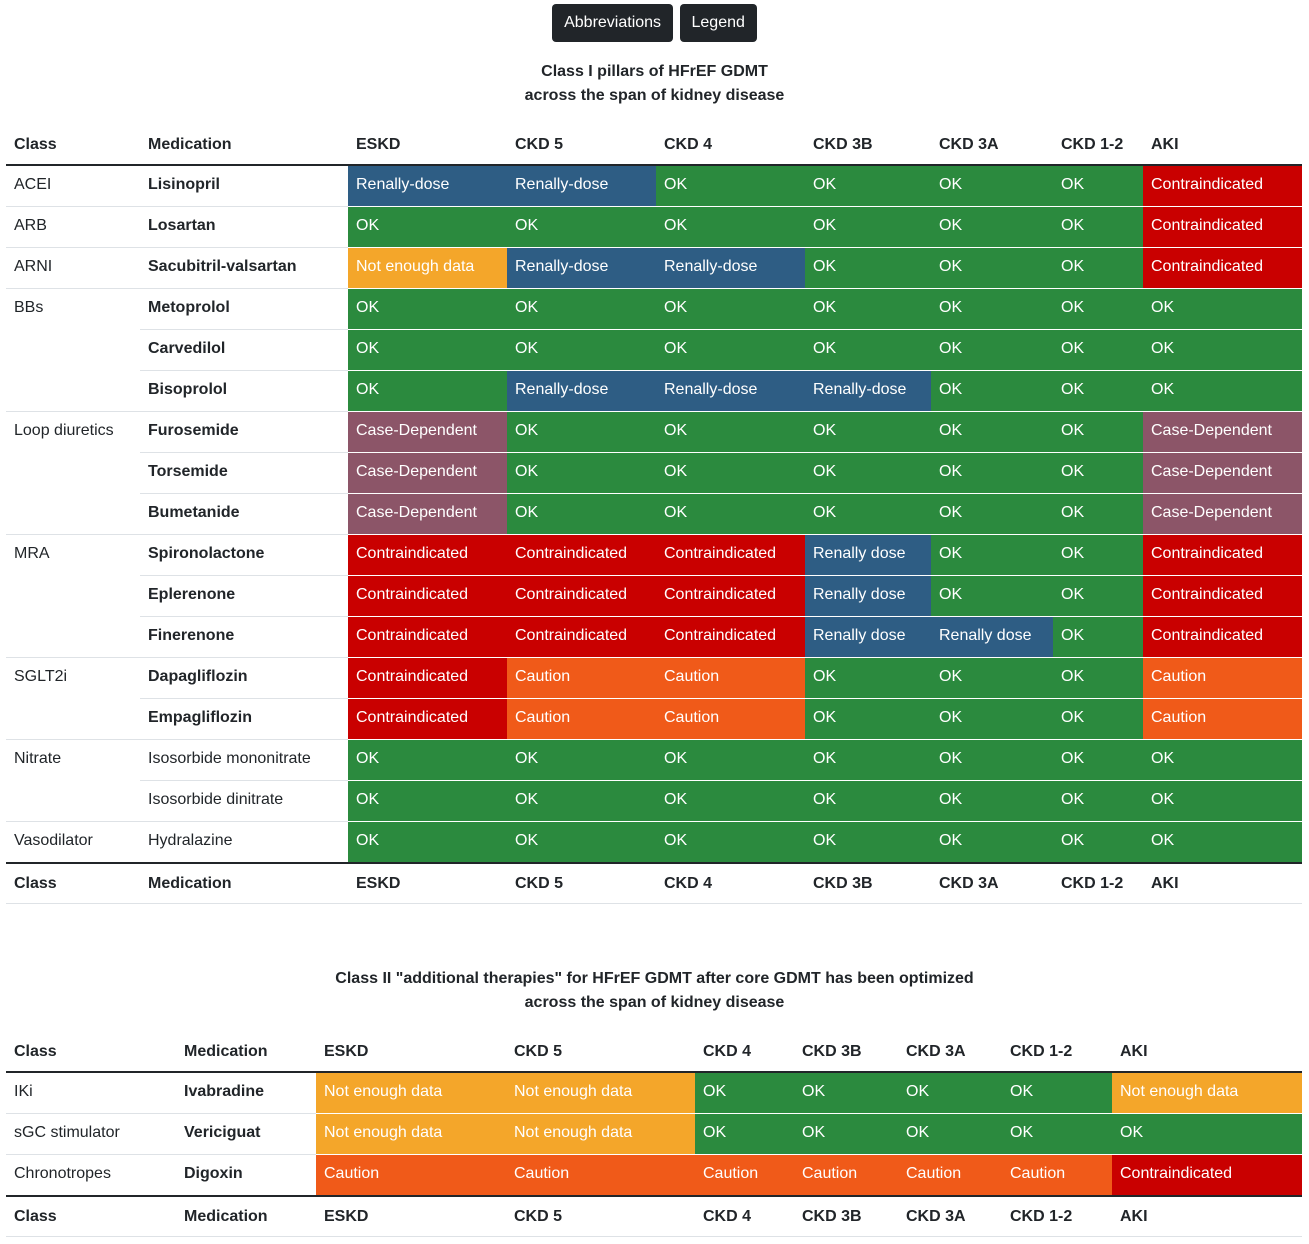 The height and width of the screenshot is (1244, 1309). What do you see at coordinates (868, 883) in the screenshot?
I see `footer-ckd-3b: CKD 3B` at bounding box center [868, 883].